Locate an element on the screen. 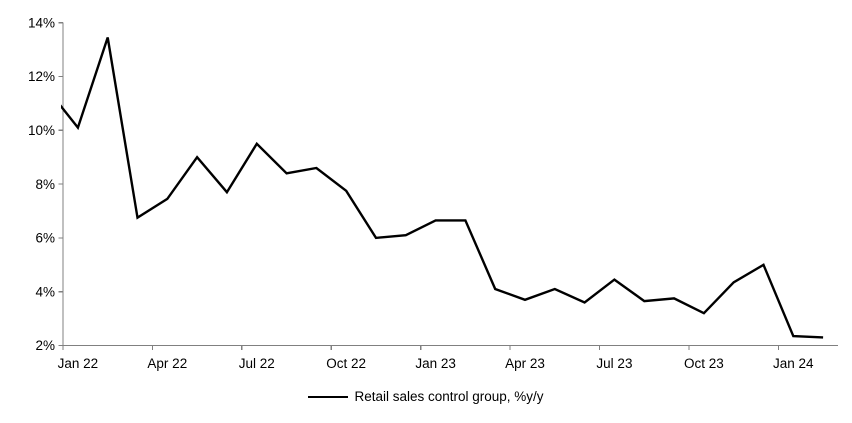 The width and height of the screenshot is (852, 423). legend: Retail sales control group, %y/y is located at coordinates (426, 397).